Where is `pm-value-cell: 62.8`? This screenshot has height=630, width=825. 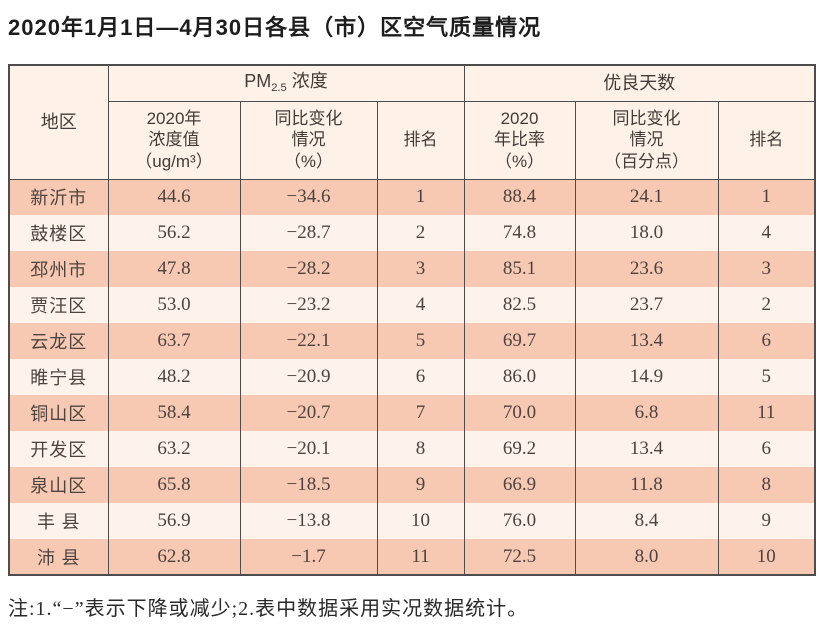
pm-value-cell: 62.8 is located at coordinates (174, 557).